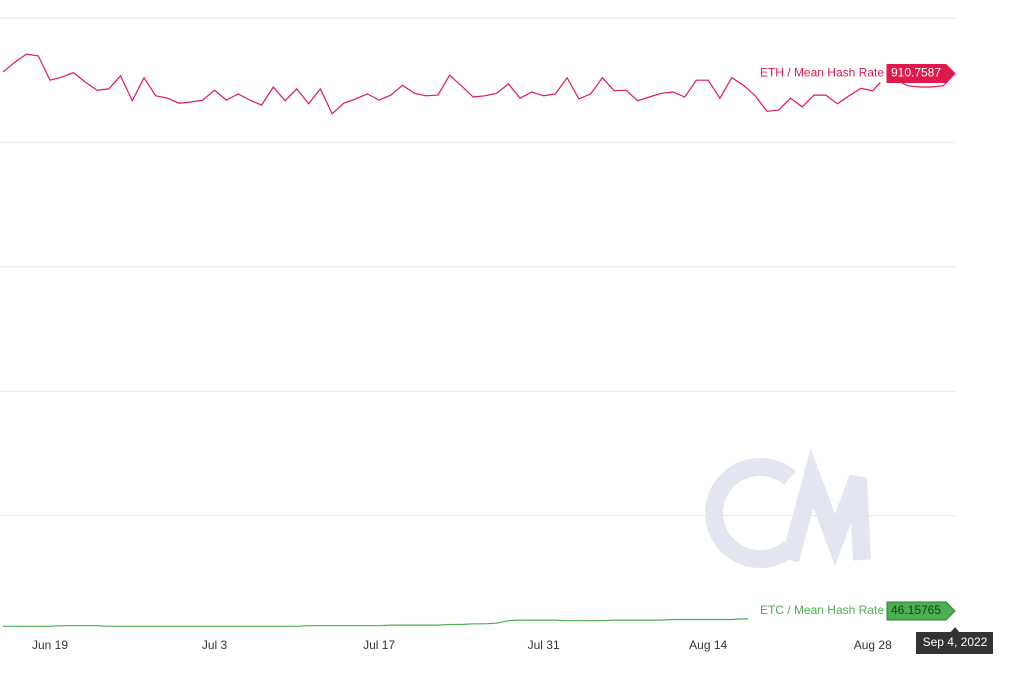  Describe the element at coordinates (708, 645) in the screenshot. I see `x-tick-label: Aug 14` at that location.